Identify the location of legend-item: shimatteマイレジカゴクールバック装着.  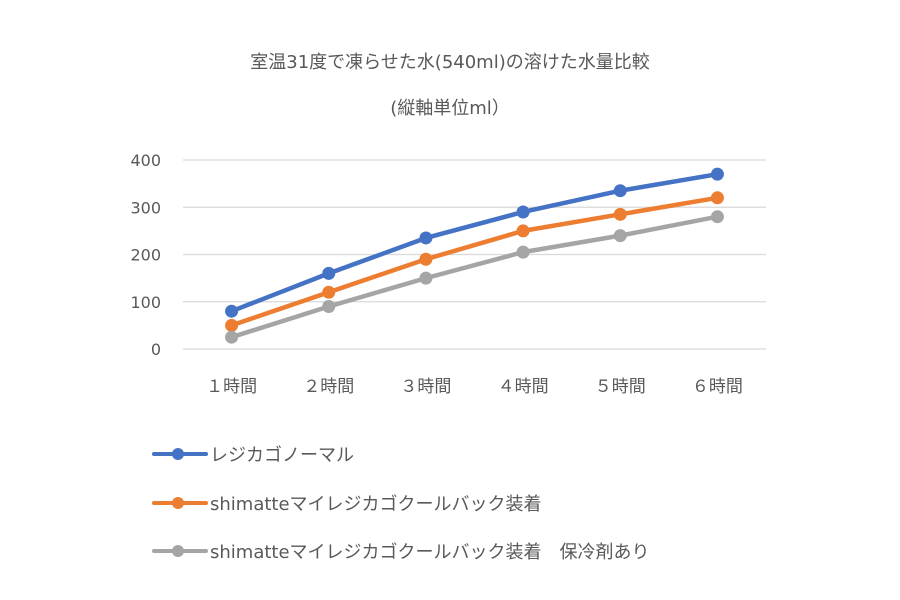
(500, 503).